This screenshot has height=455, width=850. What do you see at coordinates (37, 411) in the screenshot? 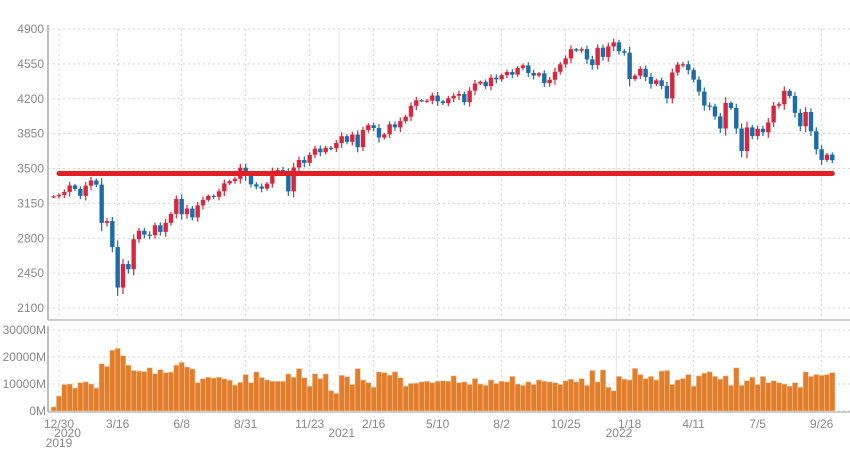
I see `volume-tick-label: 0M` at bounding box center [37, 411].